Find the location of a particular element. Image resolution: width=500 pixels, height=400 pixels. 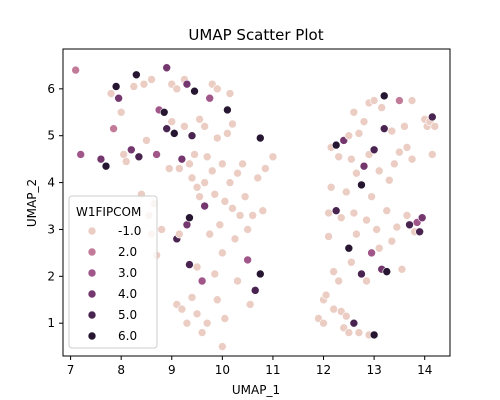

legend-title: W1FIPCOM is located at coordinates (108, 212).